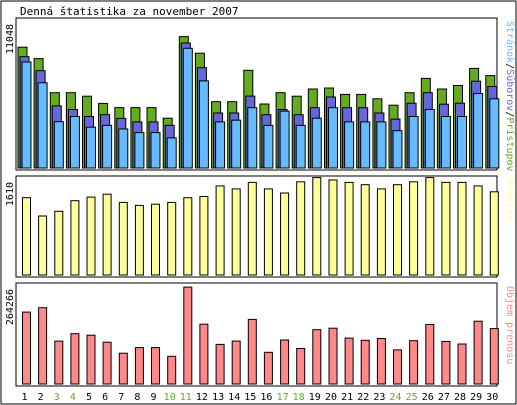 The width and height of the screenshot is (517, 405). Describe the element at coordinates (129, 11) in the screenshot. I see `chart-title: Denná štatistika za november 2007` at that location.